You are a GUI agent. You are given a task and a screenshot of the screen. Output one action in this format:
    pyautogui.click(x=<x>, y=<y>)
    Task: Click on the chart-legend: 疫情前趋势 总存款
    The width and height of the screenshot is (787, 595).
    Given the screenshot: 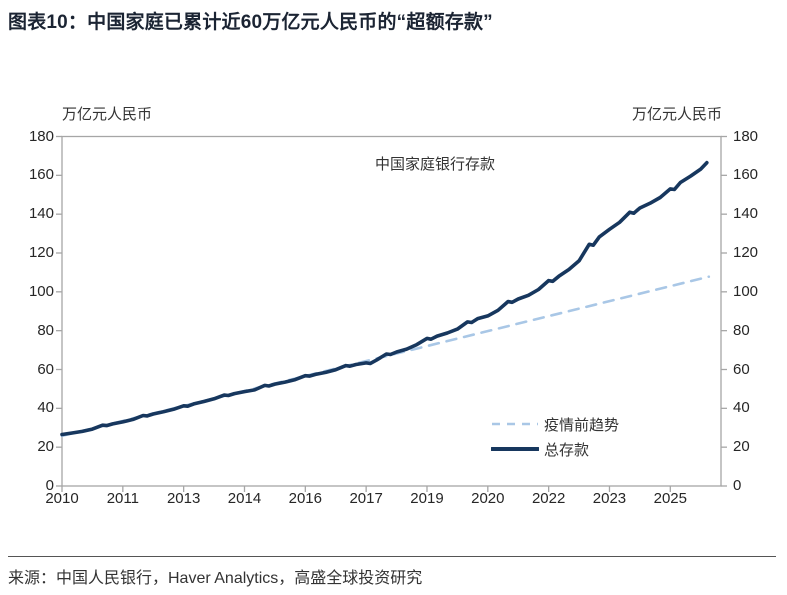 What is the action you would take?
    pyautogui.click(x=555, y=436)
    